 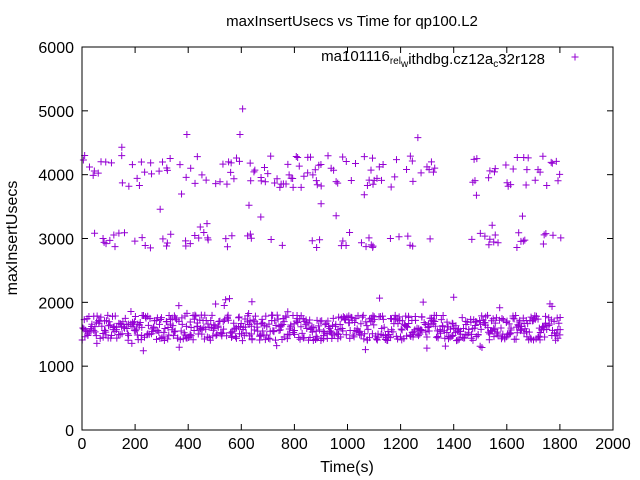 I want to click on x-tick-label: 1600, so click(x=507, y=444).